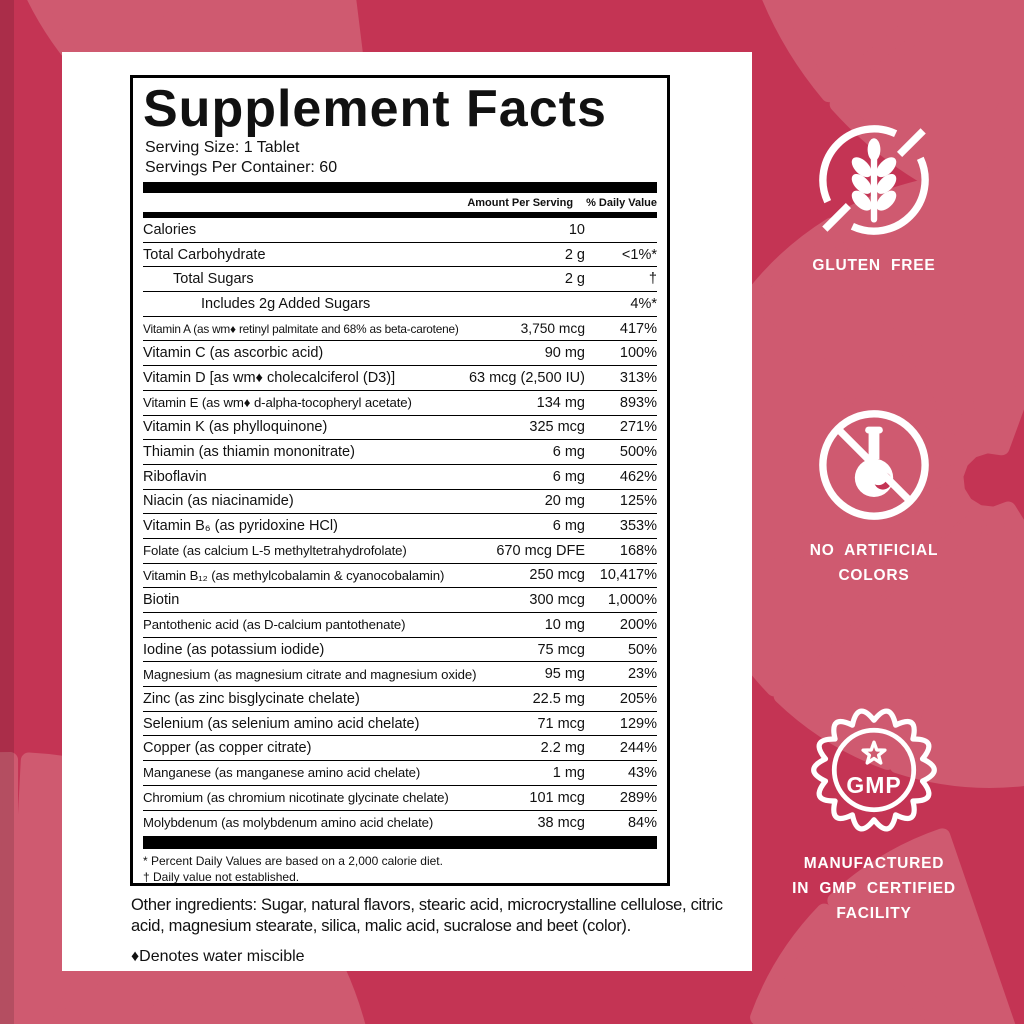  What do you see at coordinates (235, 427) in the screenshot?
I see `nutrient-name: Vitamin K (as phylloquinone)` at bounding box center [235, 427].